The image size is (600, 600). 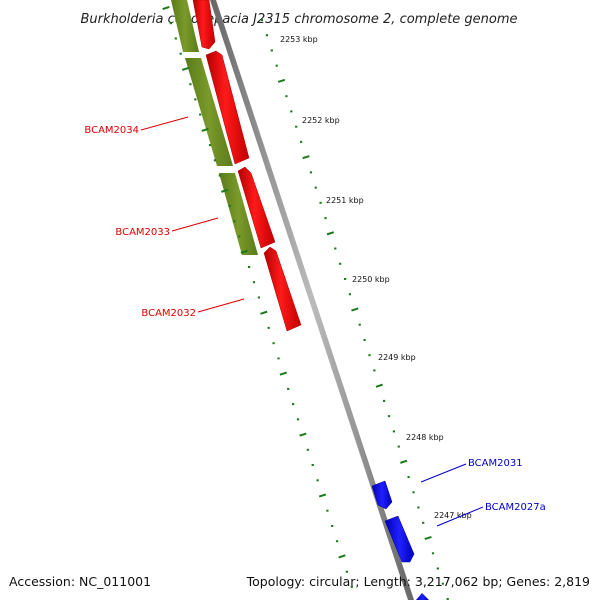 I want to click on gene-arrow-BCAM2034, so click(x=227, y=107).